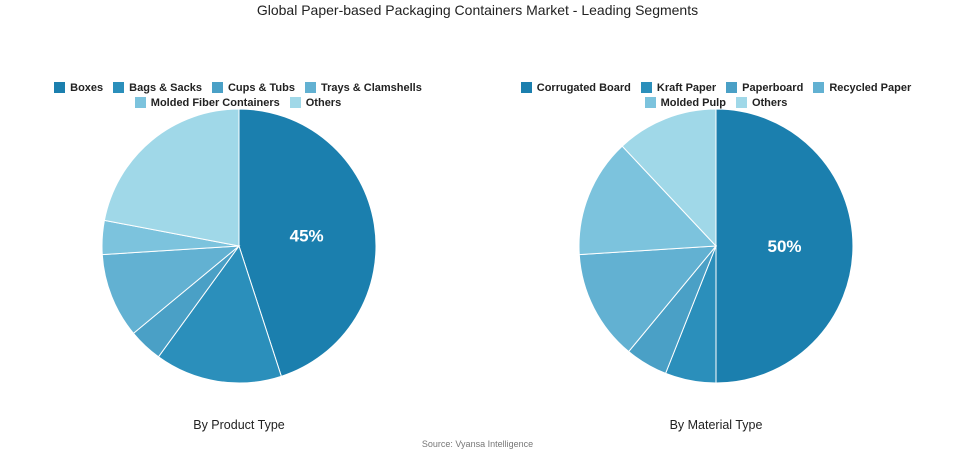 Image resolution: width=955 pixels, height=454 pixels. I want to click on legend-item-cups-and-tubs: Cups & Tubs, so click(253, 87).